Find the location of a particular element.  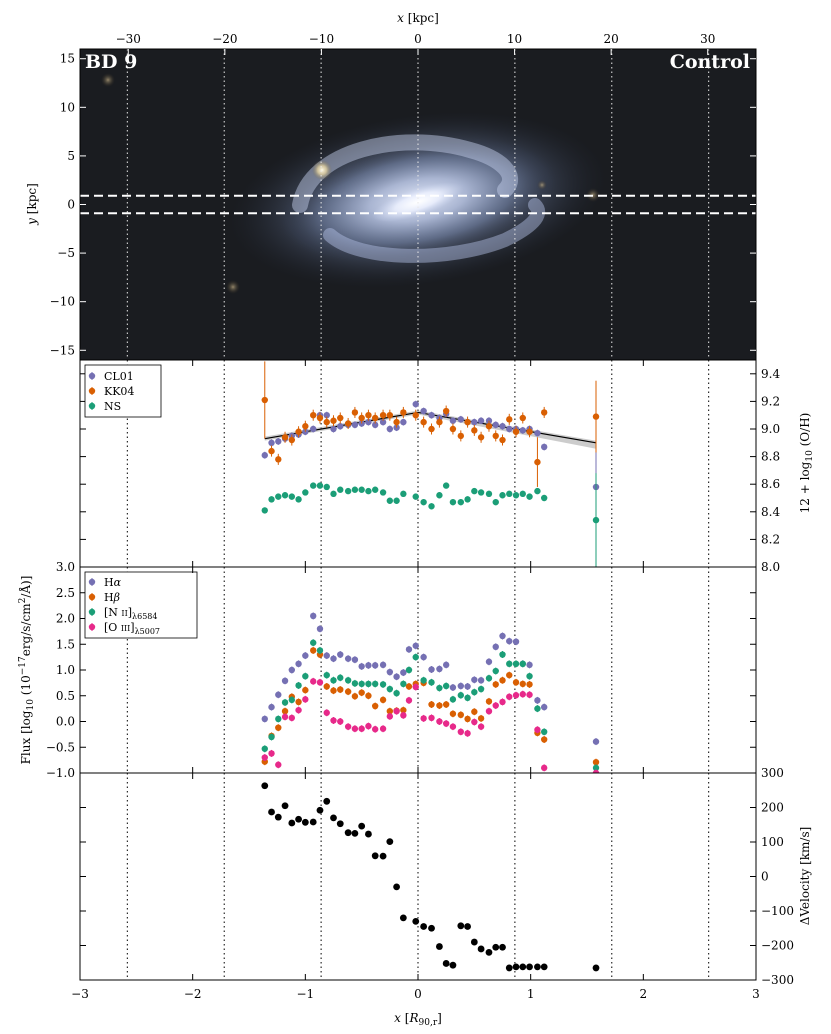

velocity-vertical-guides is located at coordinates (418, 876).